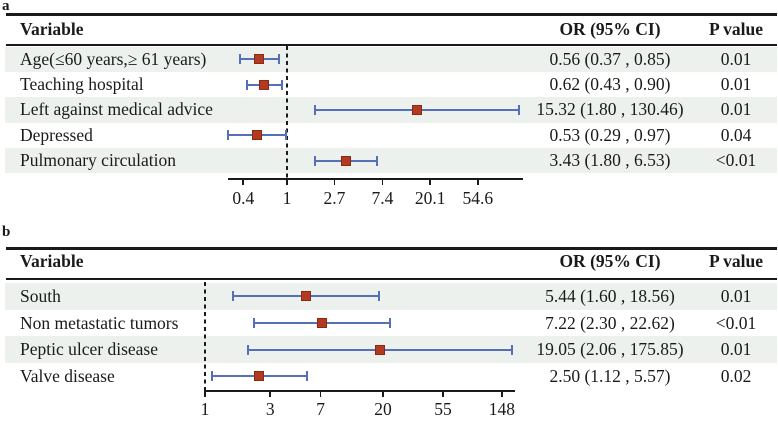 Image resolution: width=778 pixels, height=422 pixels. Describe the element at coordinates (6, 7) in the screenshot. I see `panel-a-label: a` at that location.